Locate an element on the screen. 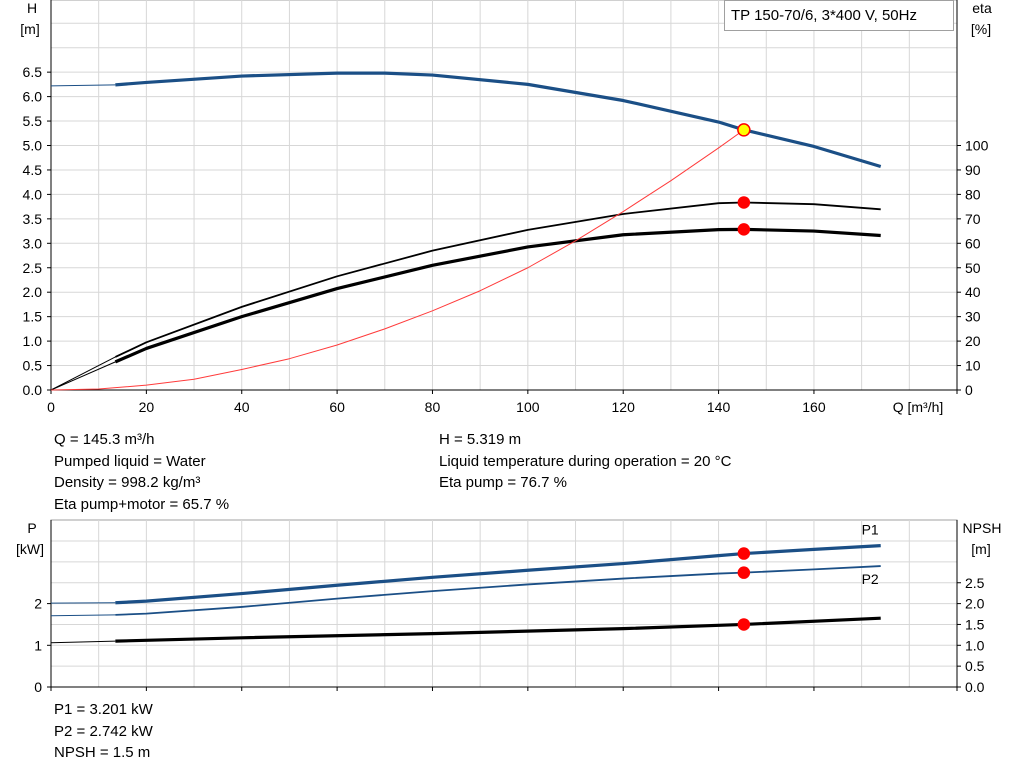 The width and height of the screenshot is (1024, 781). pump-title-box: TP 150-70/6, 3*400 V, 50Hz is located at coordinates (839, 15).